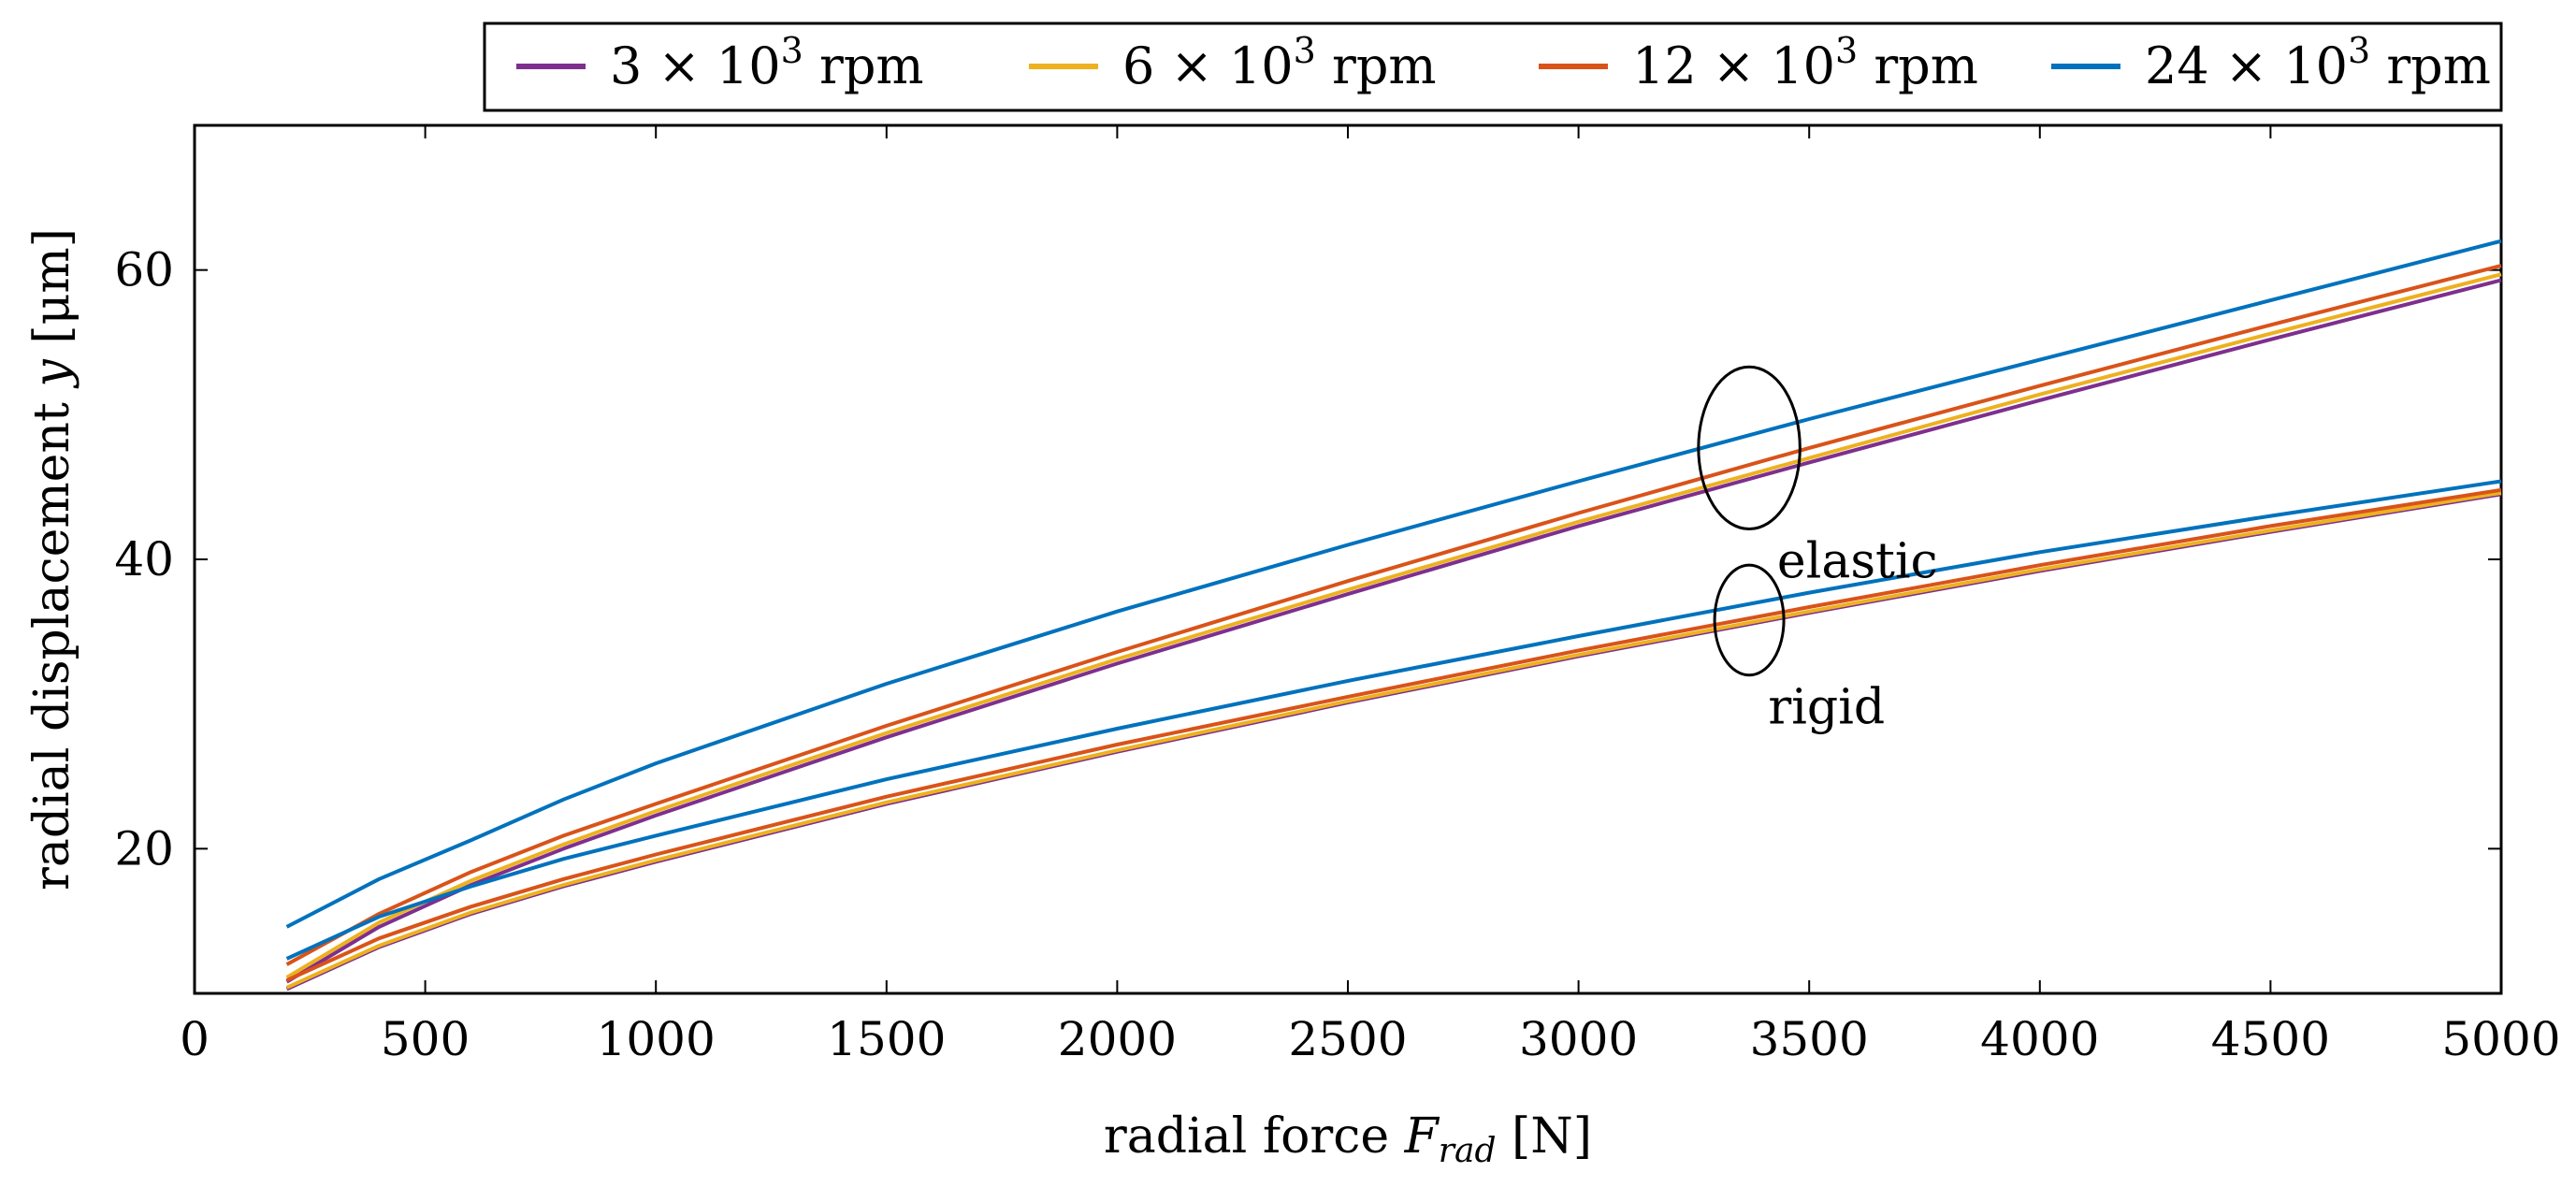  I want to click on x-tick-label: 4000, so click(2040, 1039).